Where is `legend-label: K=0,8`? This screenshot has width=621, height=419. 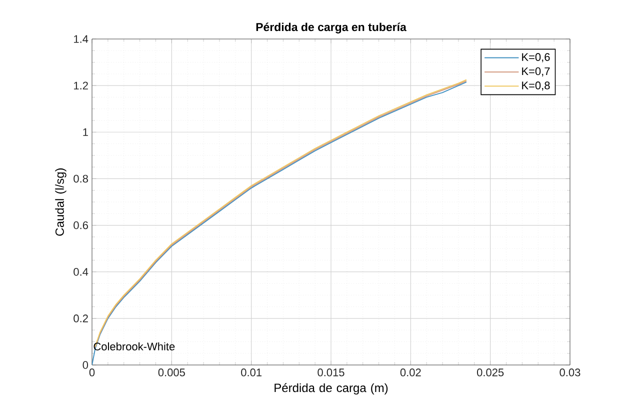
legend-label: K=0,8 is located at coordinates (536, 86).